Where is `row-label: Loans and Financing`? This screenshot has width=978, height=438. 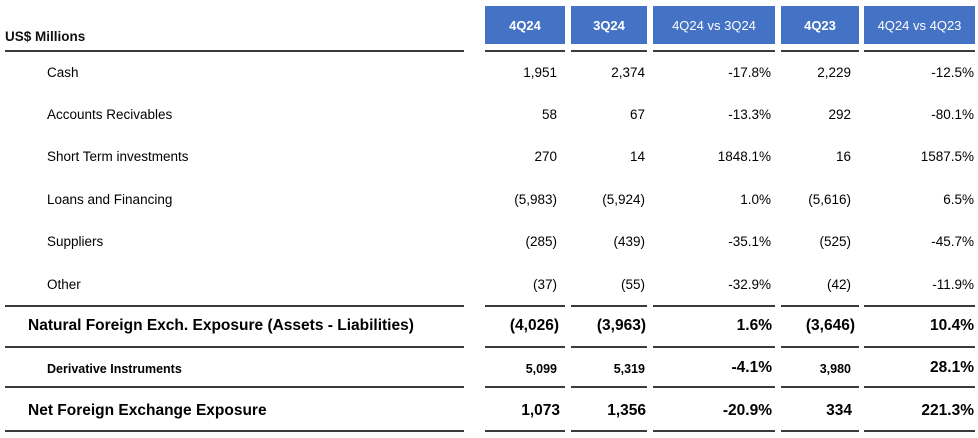
row-label: Loans and Financing is located at coordinates (110, 199).